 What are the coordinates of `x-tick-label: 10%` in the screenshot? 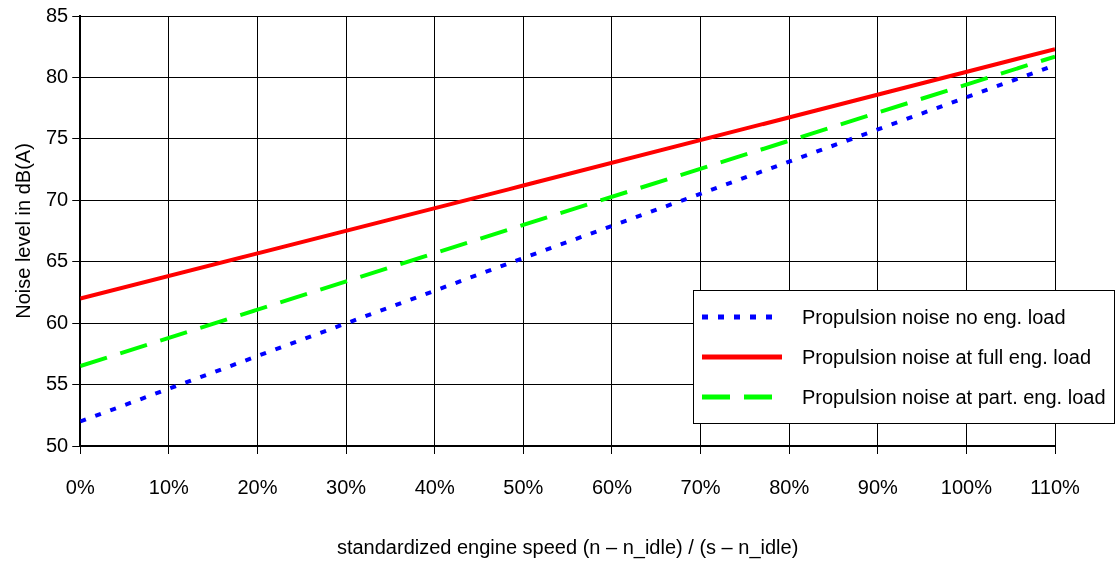 It's located at (169, 486).